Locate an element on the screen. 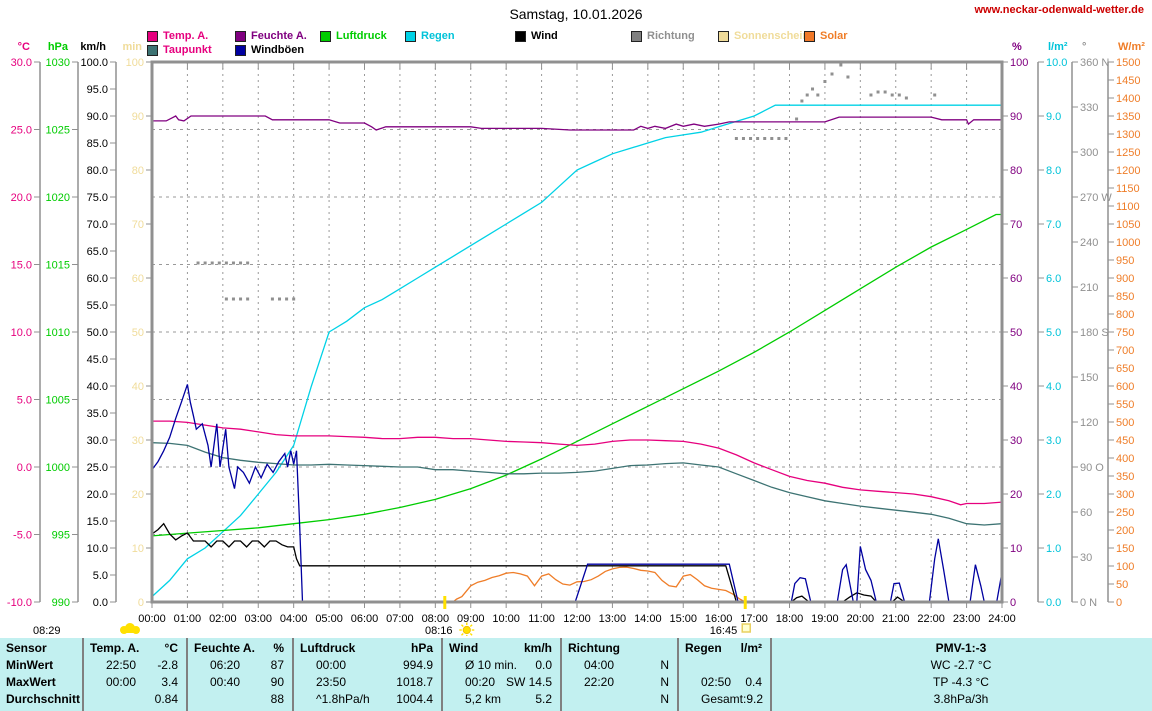  legend-label: Richtung is located at coordinates (671, 36).